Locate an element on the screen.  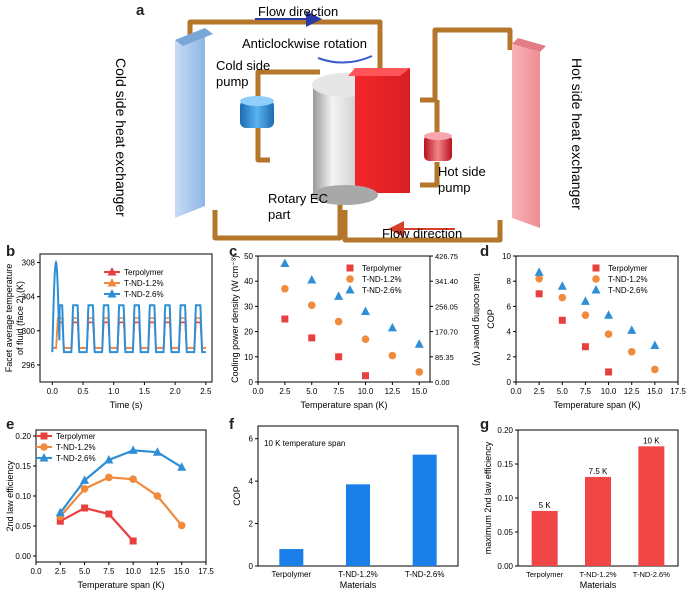
chart-e-ytick-label: 0.15 is located at coordinates (23, 466).